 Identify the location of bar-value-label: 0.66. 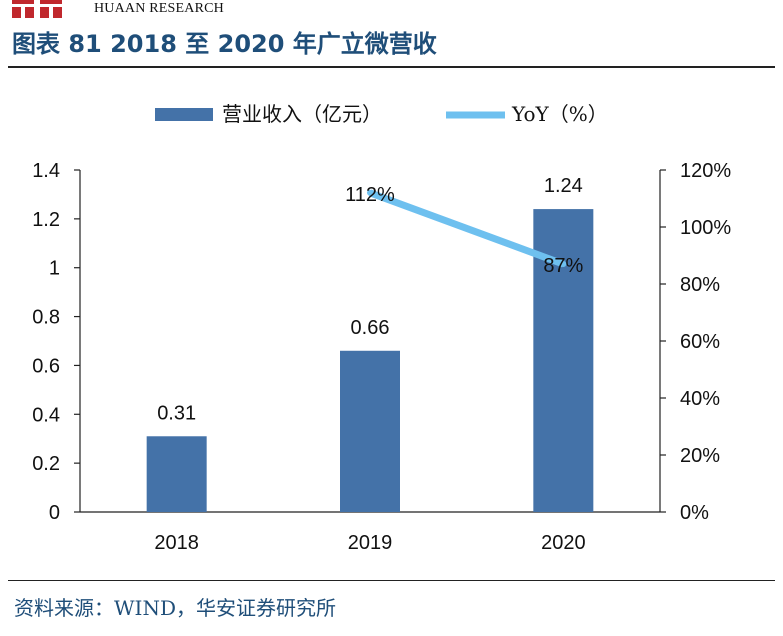
(370, 328).